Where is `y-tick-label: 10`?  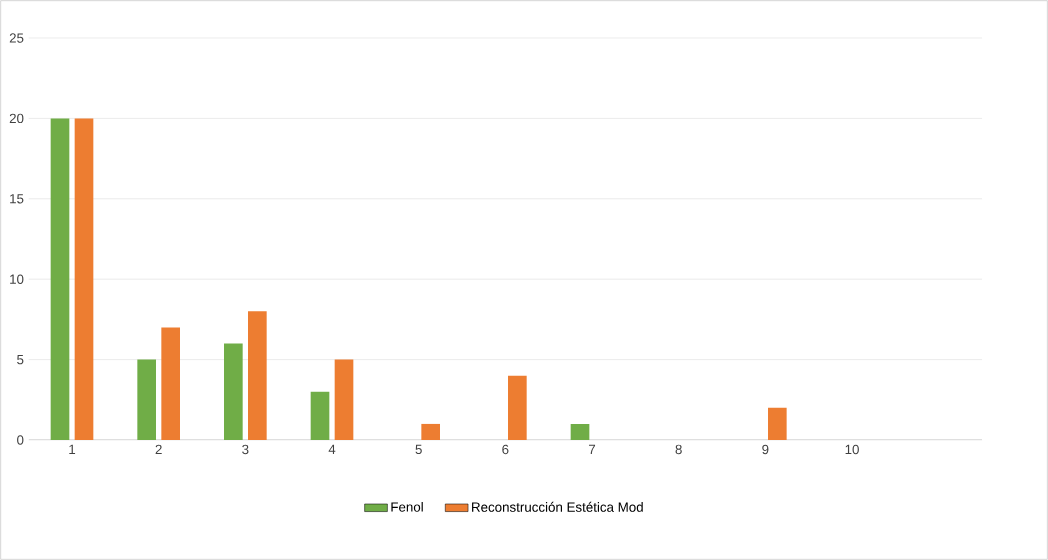
y-tick-label: 10 is located at coordinates (17, 279).